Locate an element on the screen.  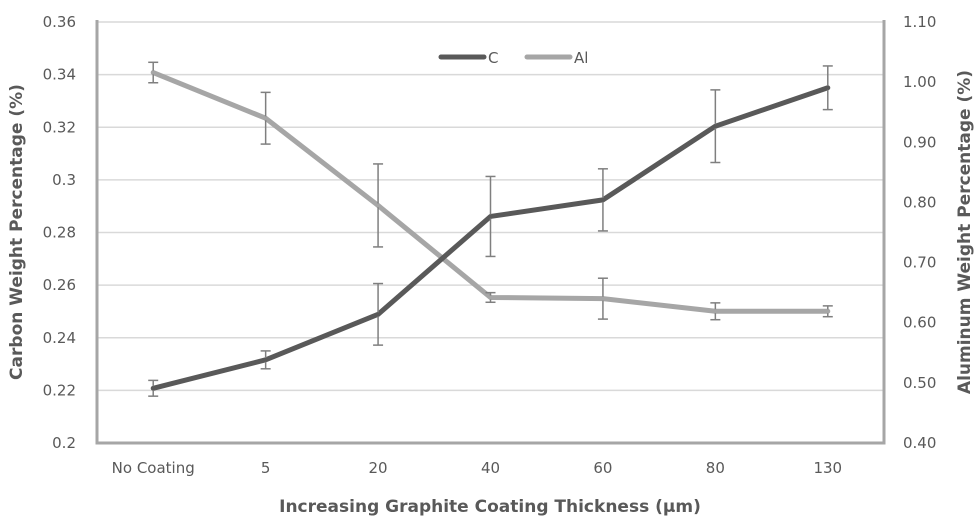
y-tick-label: 0.28 is located at coordinates (59, 233).